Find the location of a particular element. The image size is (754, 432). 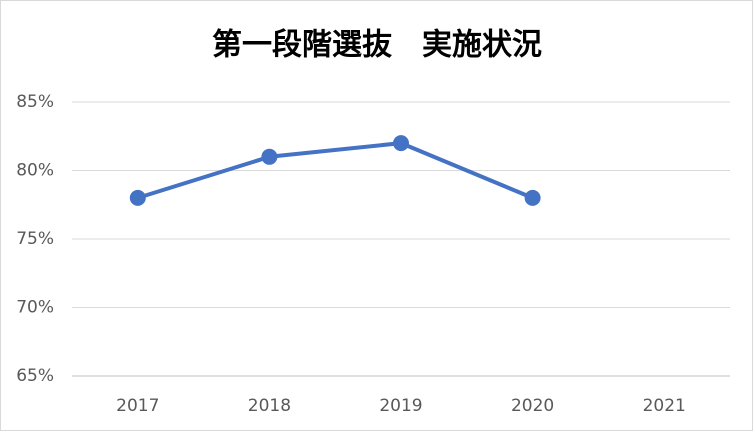

x-tick-label: 2020 is located at coordinates (532, 406).